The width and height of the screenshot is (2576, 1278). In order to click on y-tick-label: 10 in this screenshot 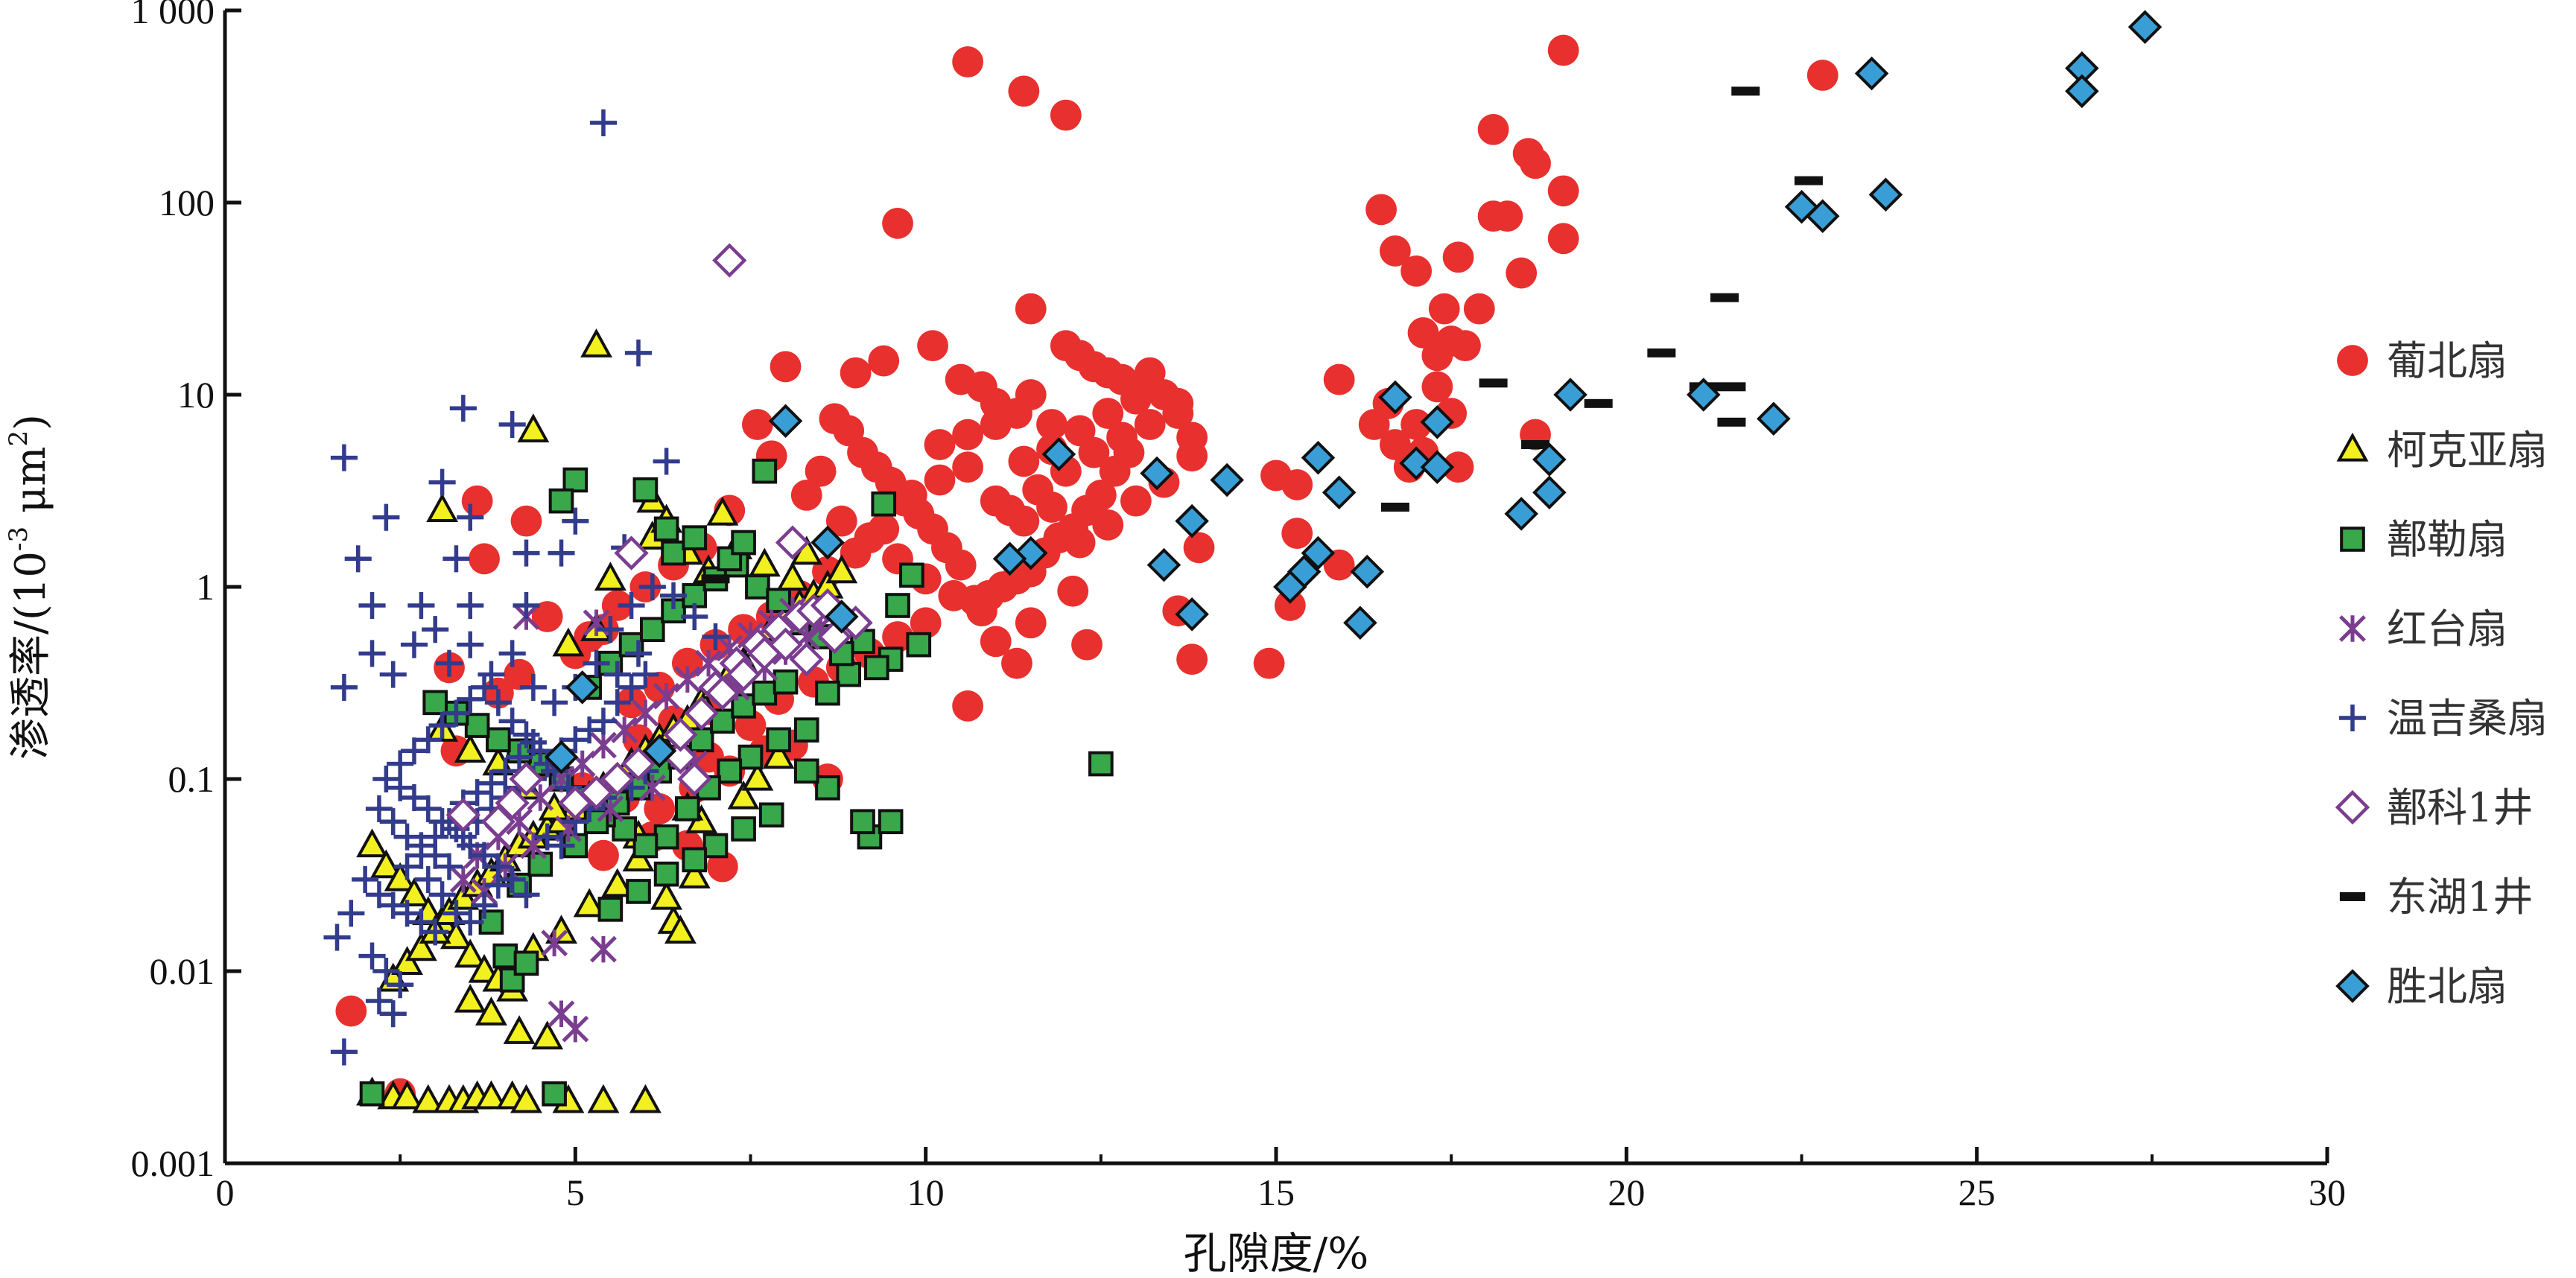, I will do `click(196, 395)`.